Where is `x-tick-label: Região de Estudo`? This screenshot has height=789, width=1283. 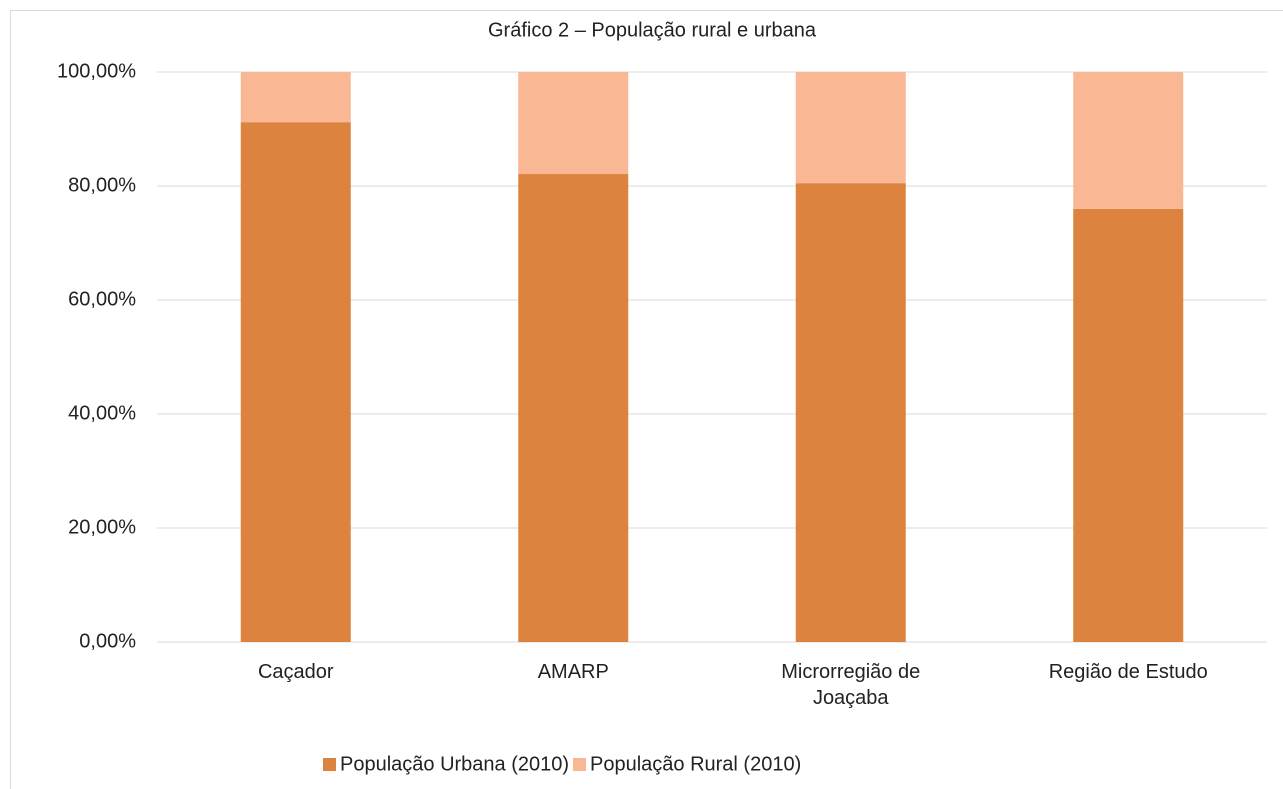
x-tick-label: Região de Estudo is located at coordinates (1128, 672).